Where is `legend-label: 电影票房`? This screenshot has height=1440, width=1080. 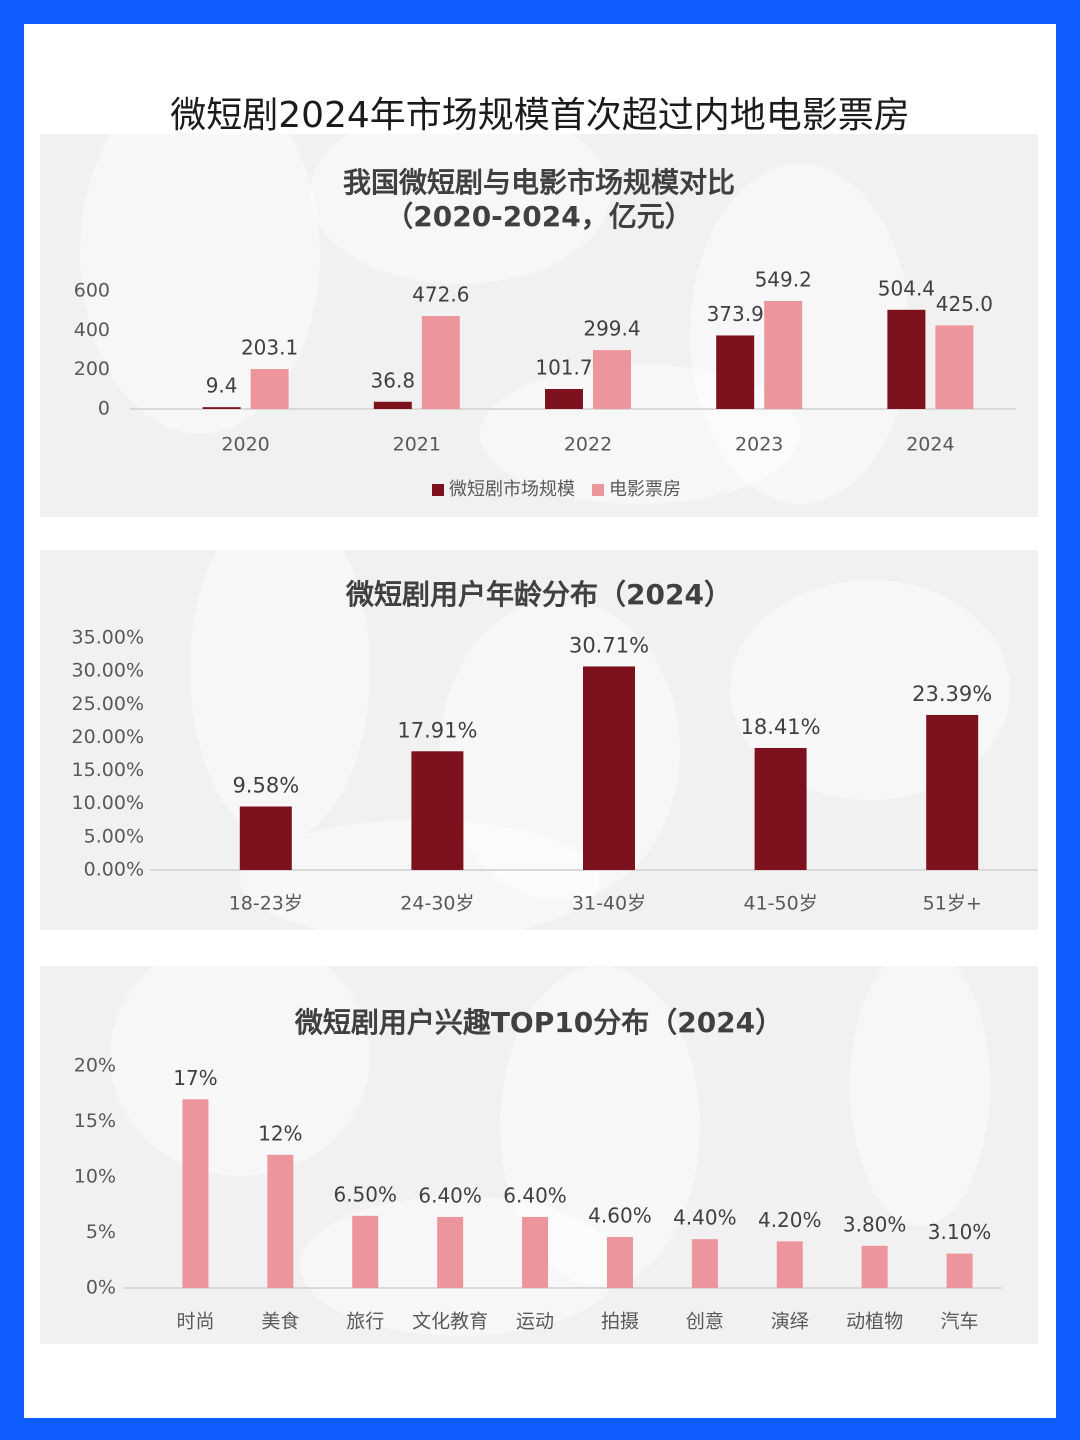 legend-label: 电影票房 is located at coordinates (645, 489).